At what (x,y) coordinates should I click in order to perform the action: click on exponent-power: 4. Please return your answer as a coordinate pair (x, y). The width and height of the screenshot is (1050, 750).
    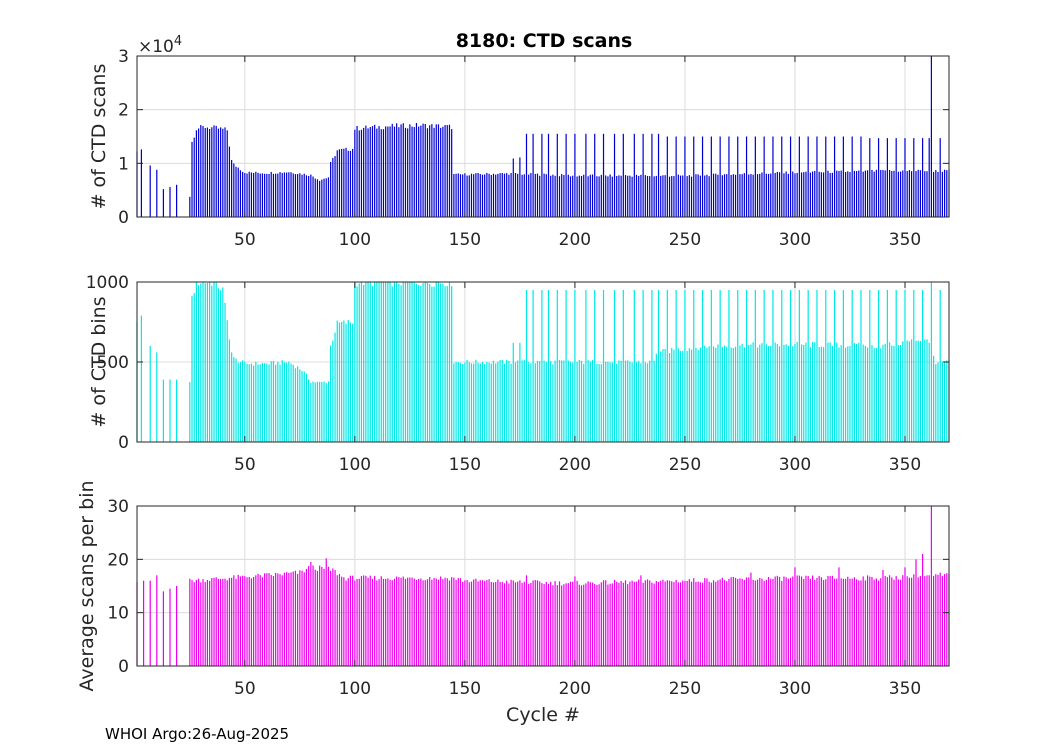
    Looking at the image, I should click on (178, 41).